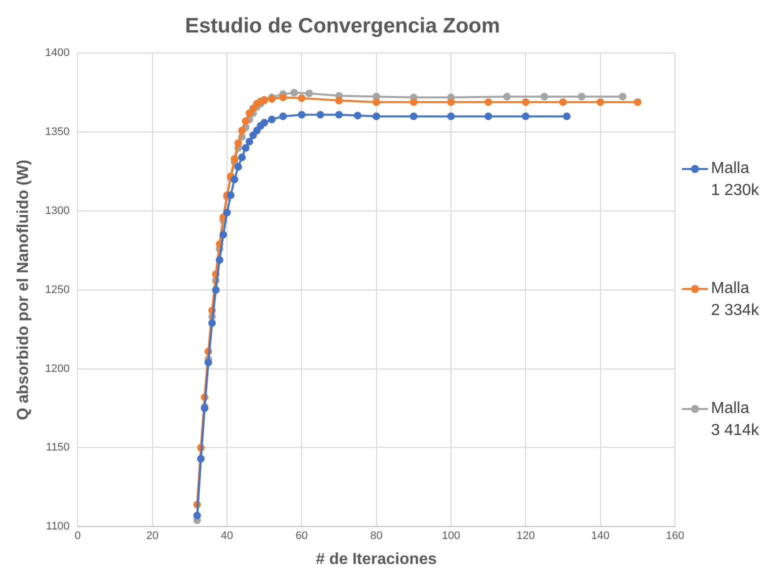  Describe the element at coordinates (735, 420) in the screenshot. I see `legend-label: Malla 3 414k` at that location.